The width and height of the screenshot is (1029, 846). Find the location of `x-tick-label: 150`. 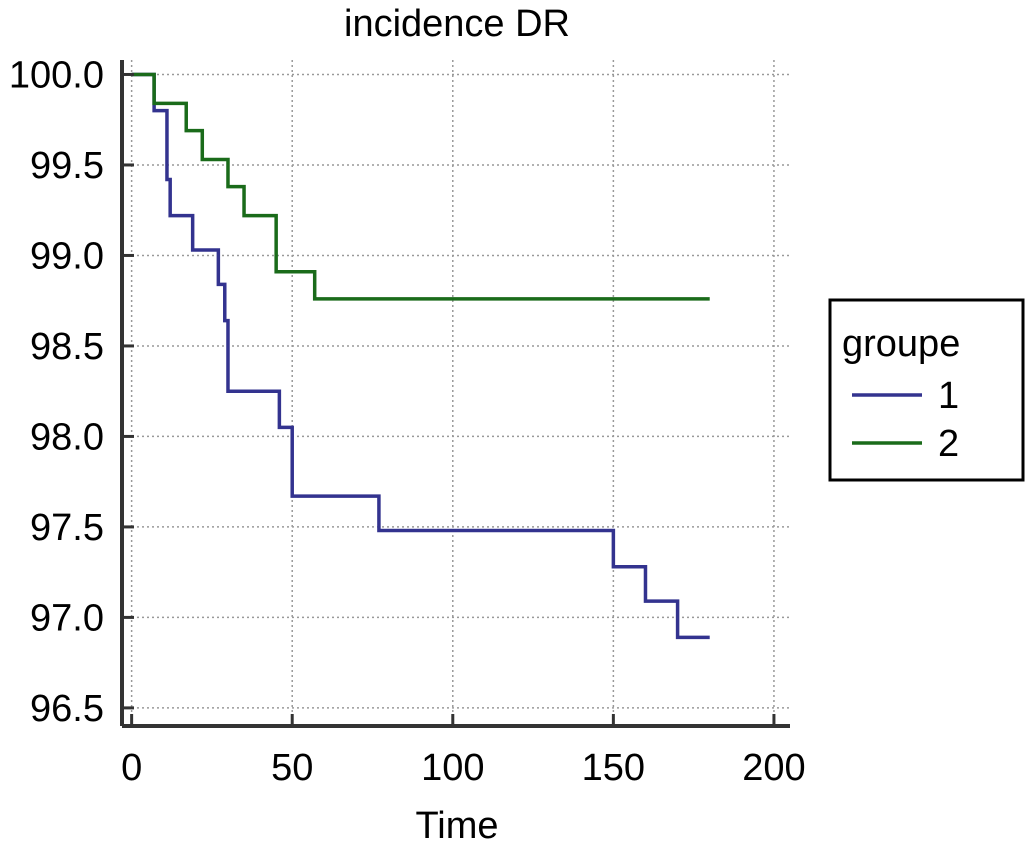

x-tick-label: 150 is located at coordinates (613, 768).